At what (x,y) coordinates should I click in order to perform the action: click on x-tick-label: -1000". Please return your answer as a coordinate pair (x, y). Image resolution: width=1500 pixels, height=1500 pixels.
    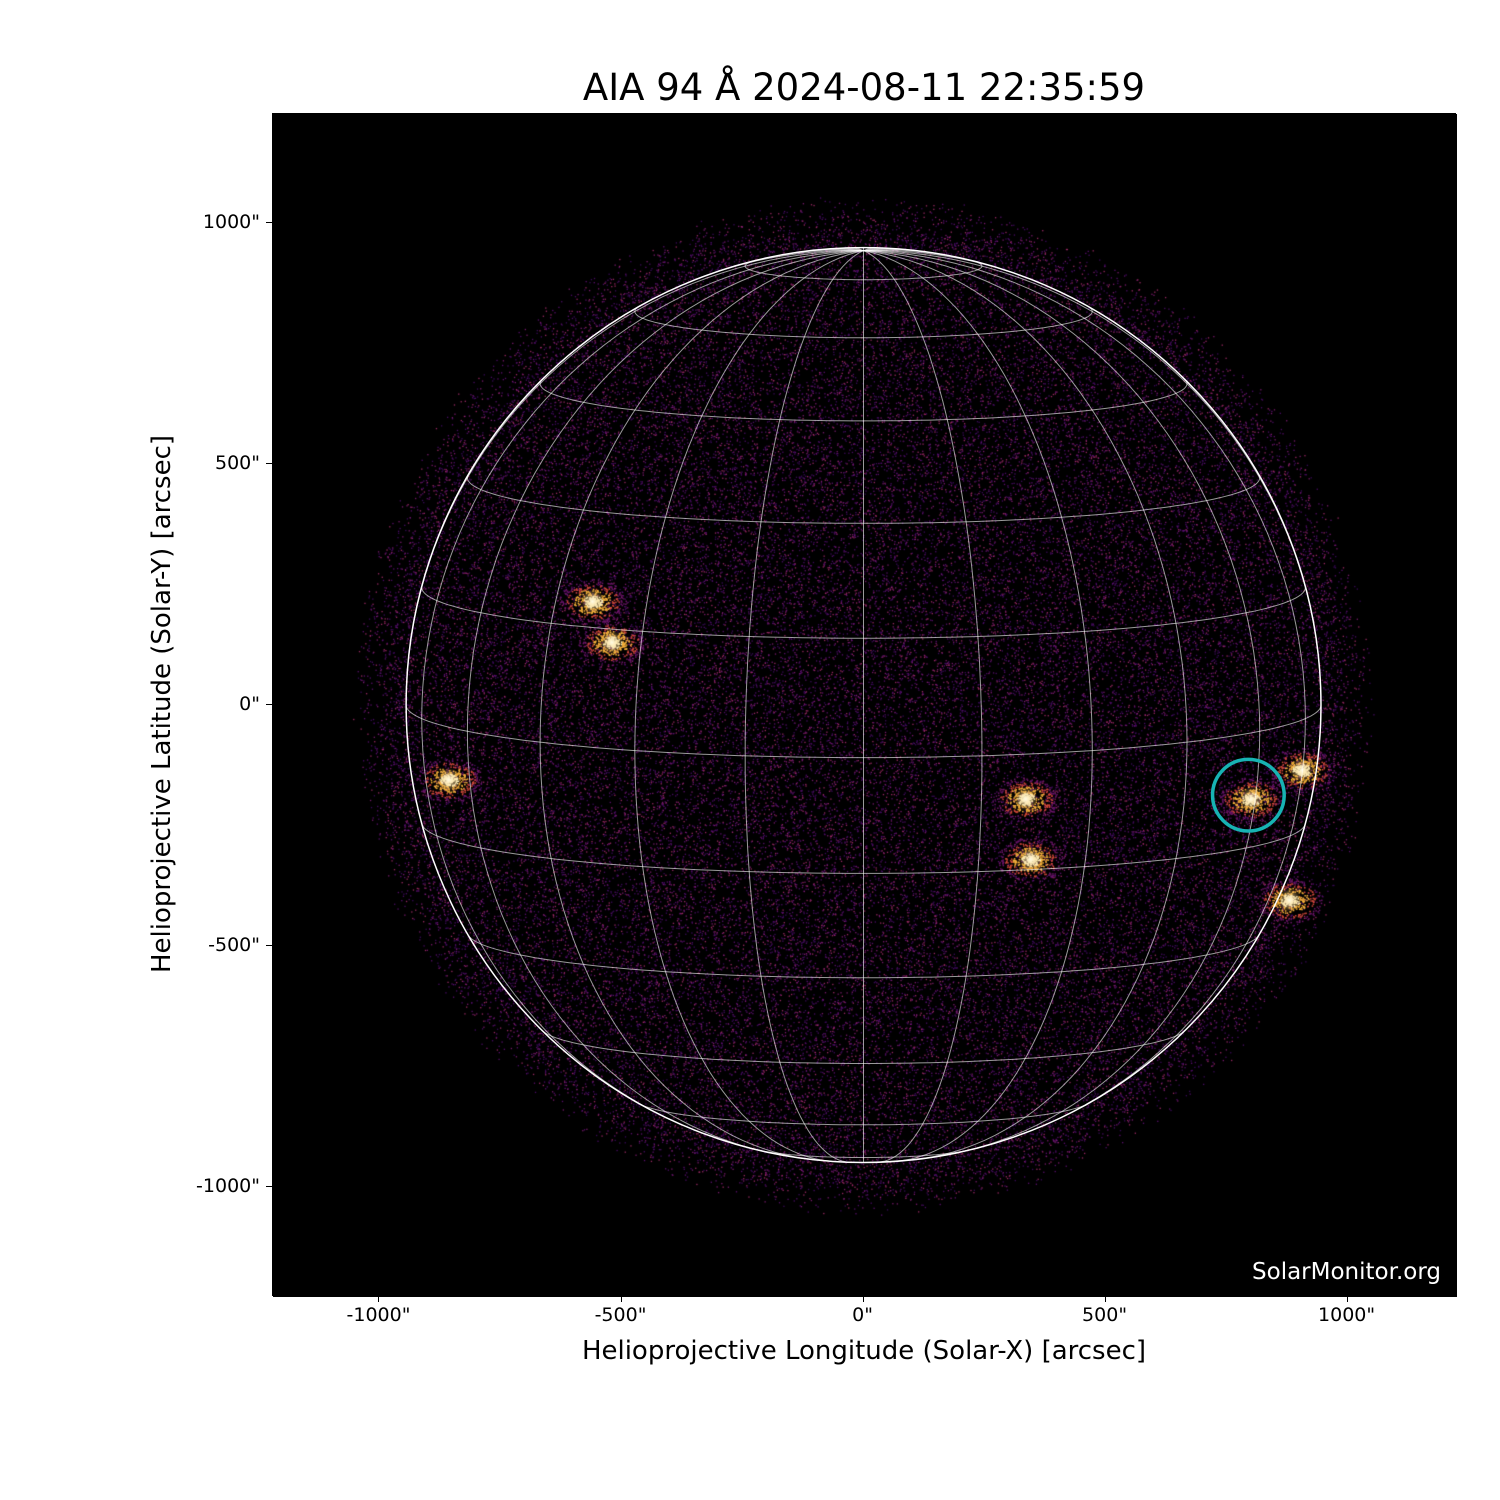
    Looking at the image, I should click on (378, 1315).